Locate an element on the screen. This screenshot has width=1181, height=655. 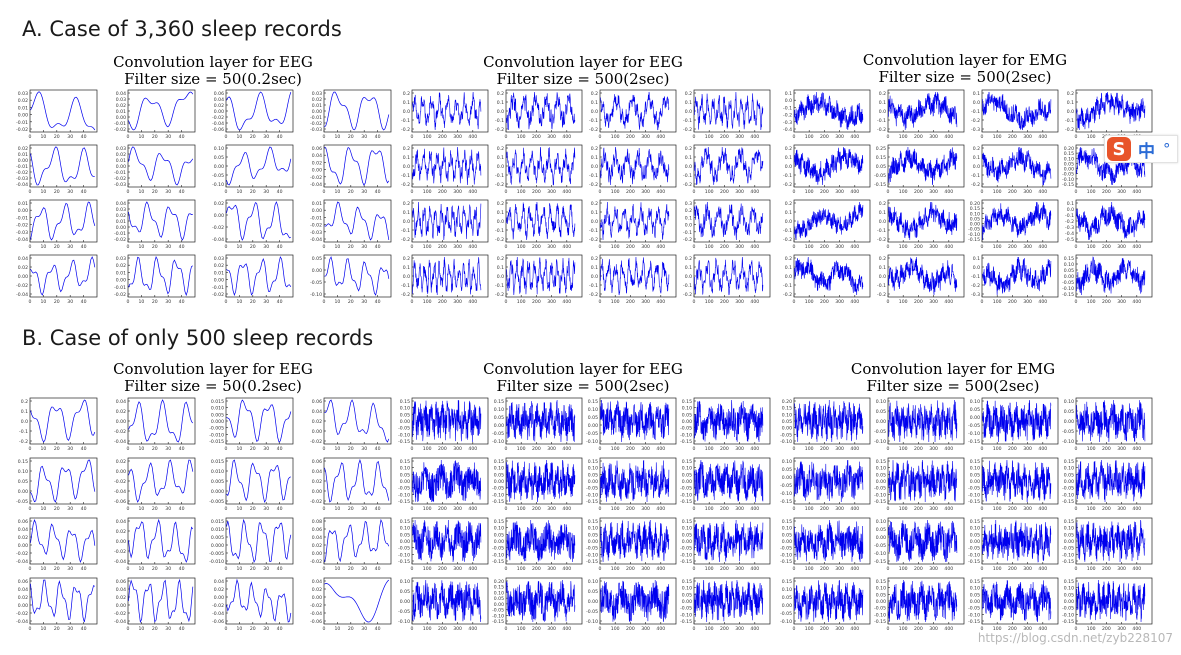
y-tick-label: 0.06 is located at coordinates (23, 582).